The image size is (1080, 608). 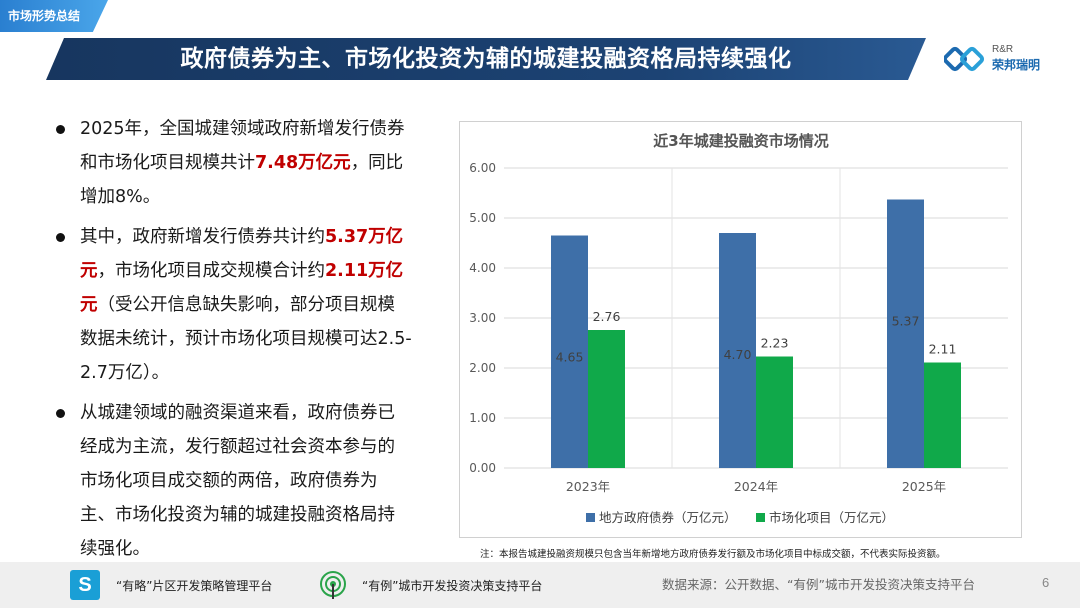 I want to click on highlight-value: 5.37万亿元, so click(x=242, y=254).